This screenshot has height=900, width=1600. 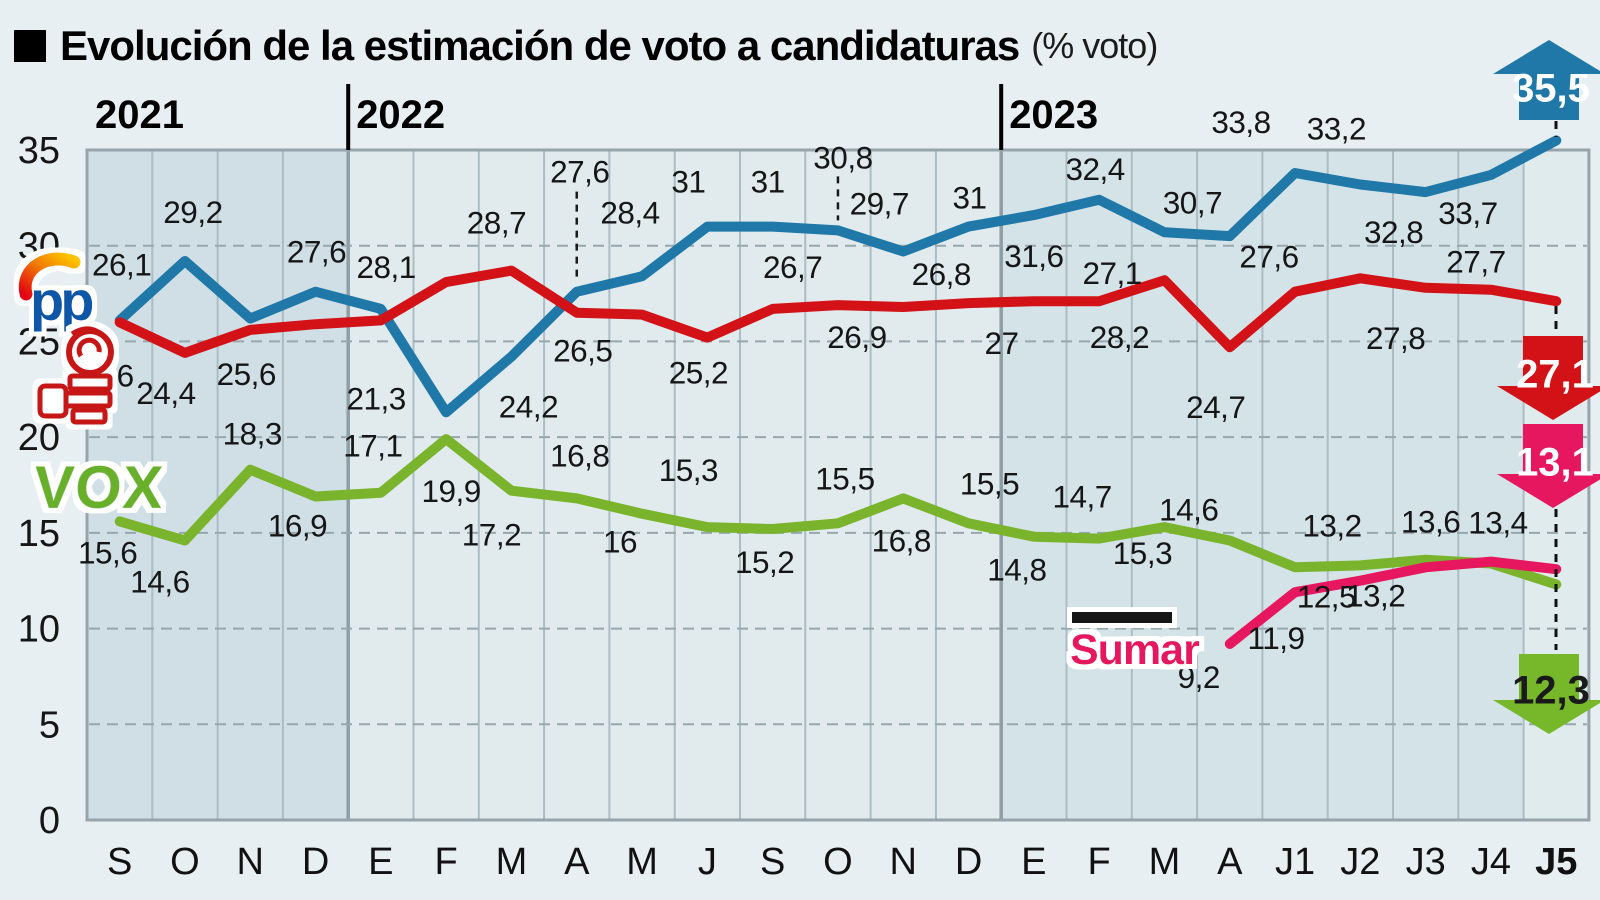 What do you see at coordinates (1331, 525) in the screenshot?
I see `vox-value-label: 13,2` at bounding box center [1331, 525].